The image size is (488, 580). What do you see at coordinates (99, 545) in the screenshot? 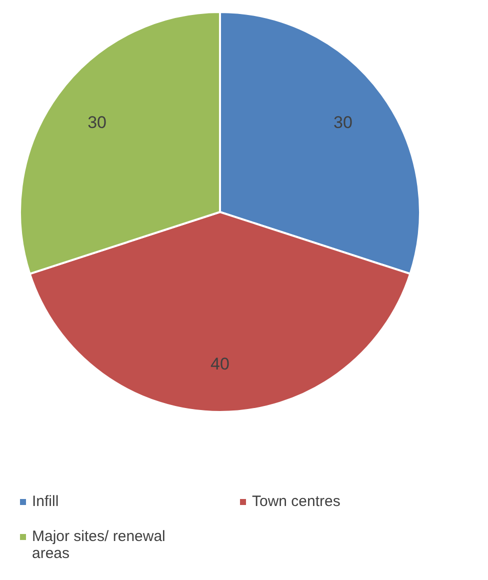
I see `legend-label: Major sites/ renewal areas` at bounding box center [99, 545].